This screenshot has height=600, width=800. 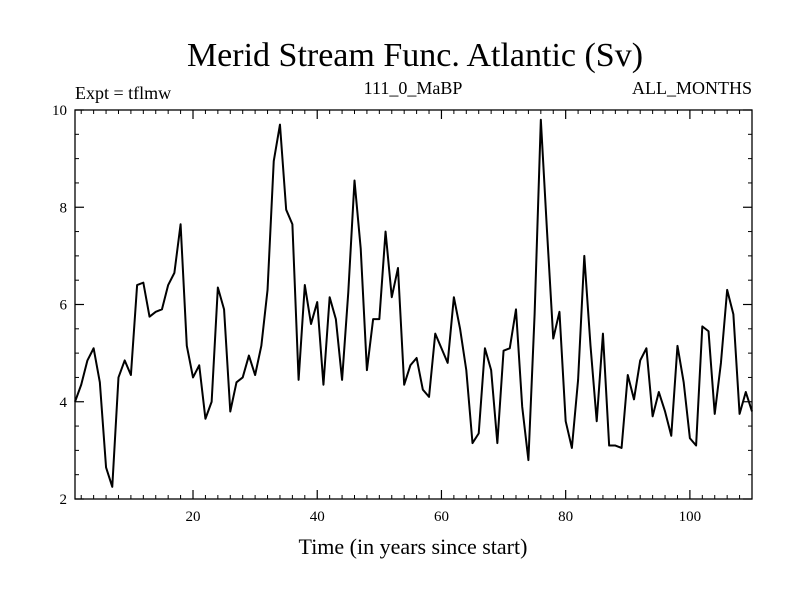 What do you see at coordinates (413, 88) in the screenshot?
I see `subtitle-center: 111_0_MaBP` at bounding box center [413, 88].